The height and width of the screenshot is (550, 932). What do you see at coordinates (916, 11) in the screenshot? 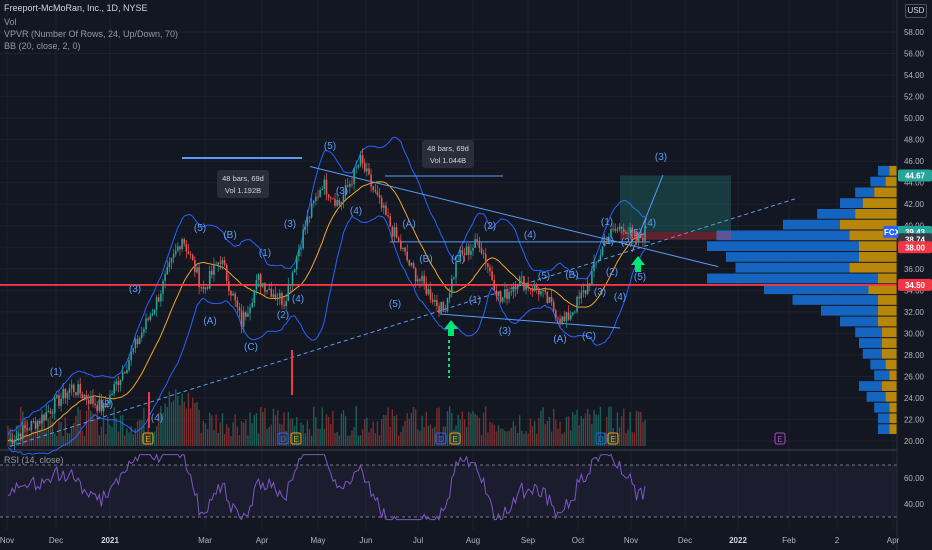
I see `currency-button: USD` at bounding box center [916, 11].